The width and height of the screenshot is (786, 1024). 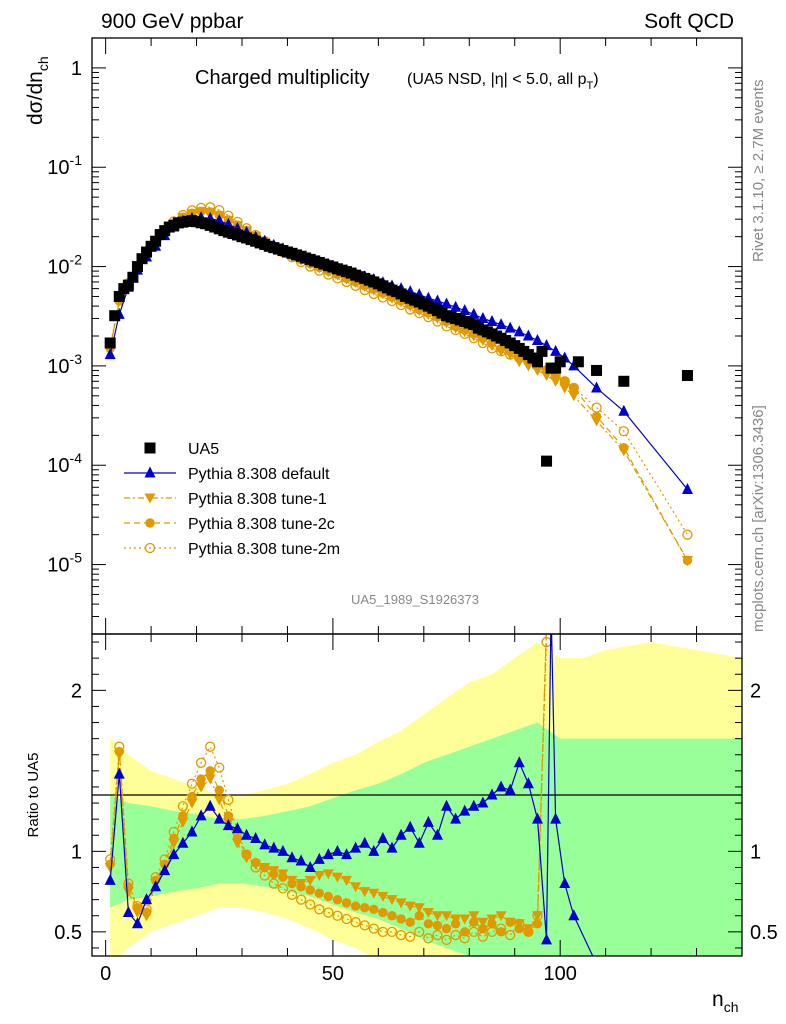 I want to click on chart-subtitle-close: ), so click(x=595, y=79).